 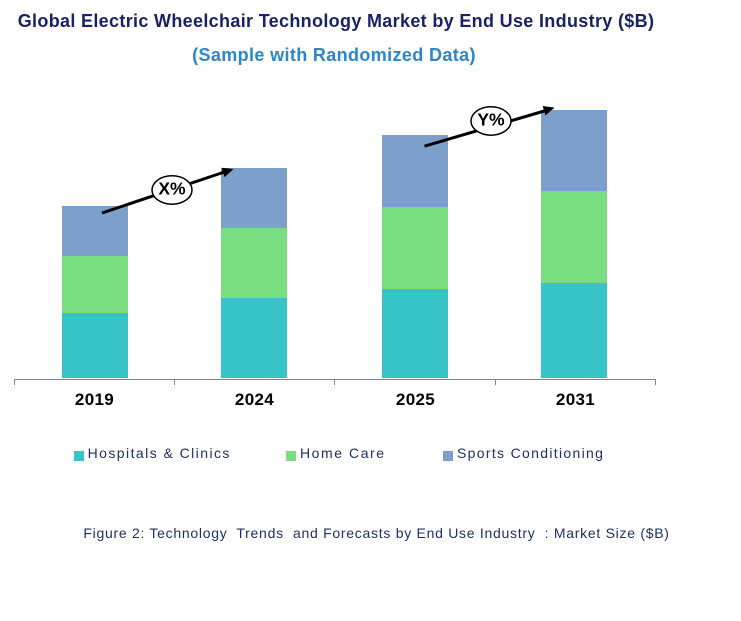 I want to click on svg-text: Y%, so click(x=491, y=120).